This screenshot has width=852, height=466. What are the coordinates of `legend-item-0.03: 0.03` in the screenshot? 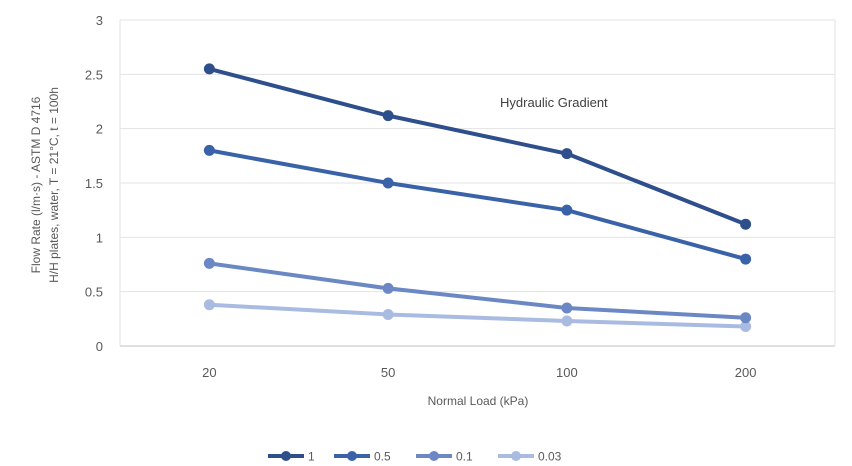 It's located at (530, 457).